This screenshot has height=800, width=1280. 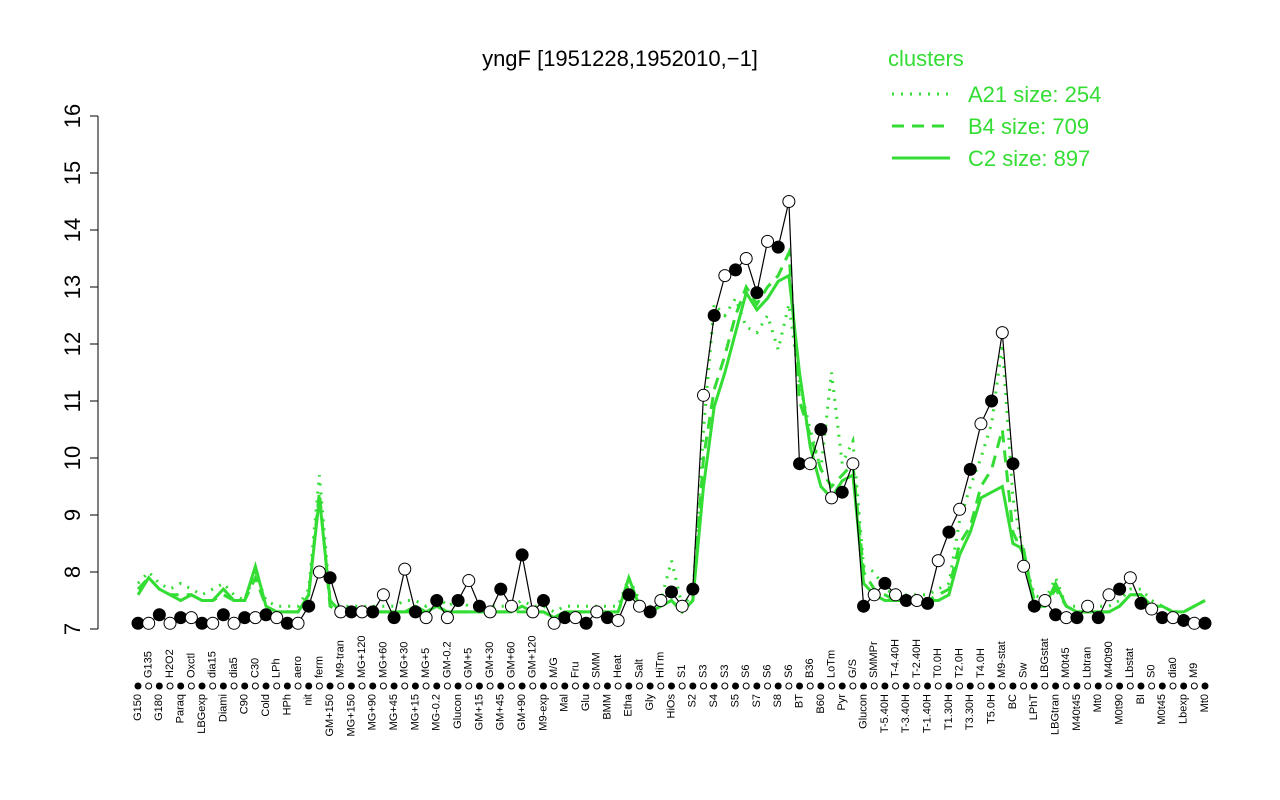 I want to click on x-tick-label: C30, so click(x=255, y=668).